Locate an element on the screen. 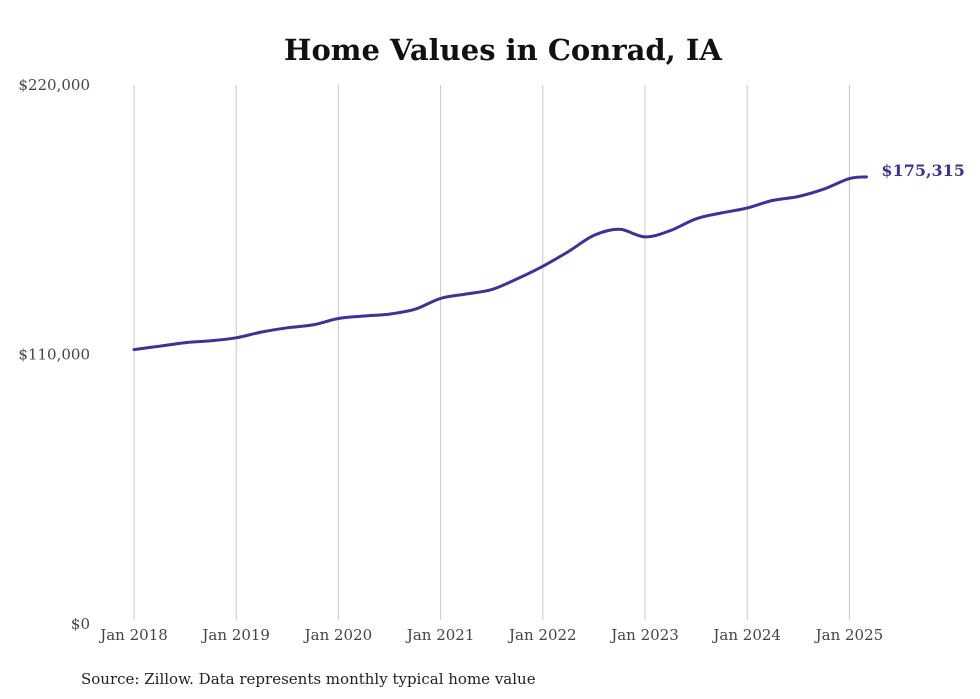  x-tick-label: Jan 2021 is located at coordinates (440, 635).